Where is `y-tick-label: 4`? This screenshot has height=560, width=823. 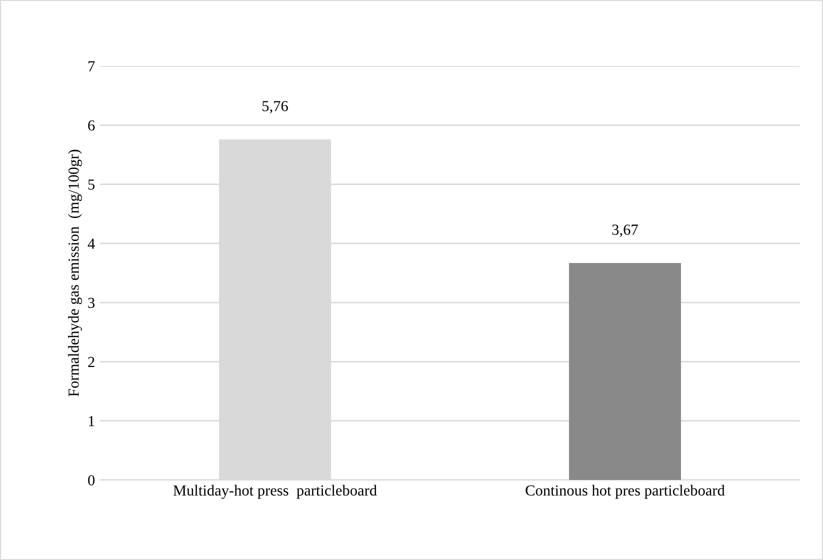
y-tick-label: 4 is located at coordinates (91, 243).